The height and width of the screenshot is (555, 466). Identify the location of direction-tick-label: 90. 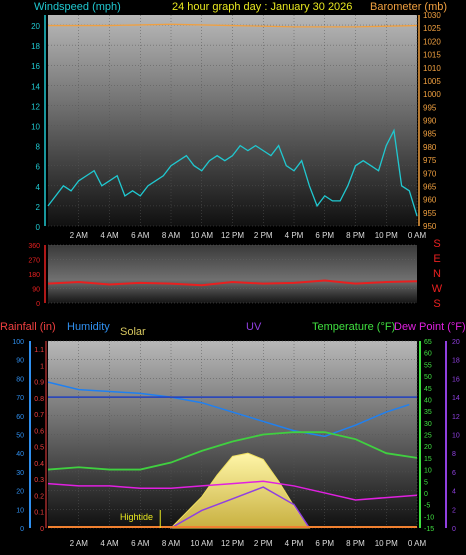
(36, 290).